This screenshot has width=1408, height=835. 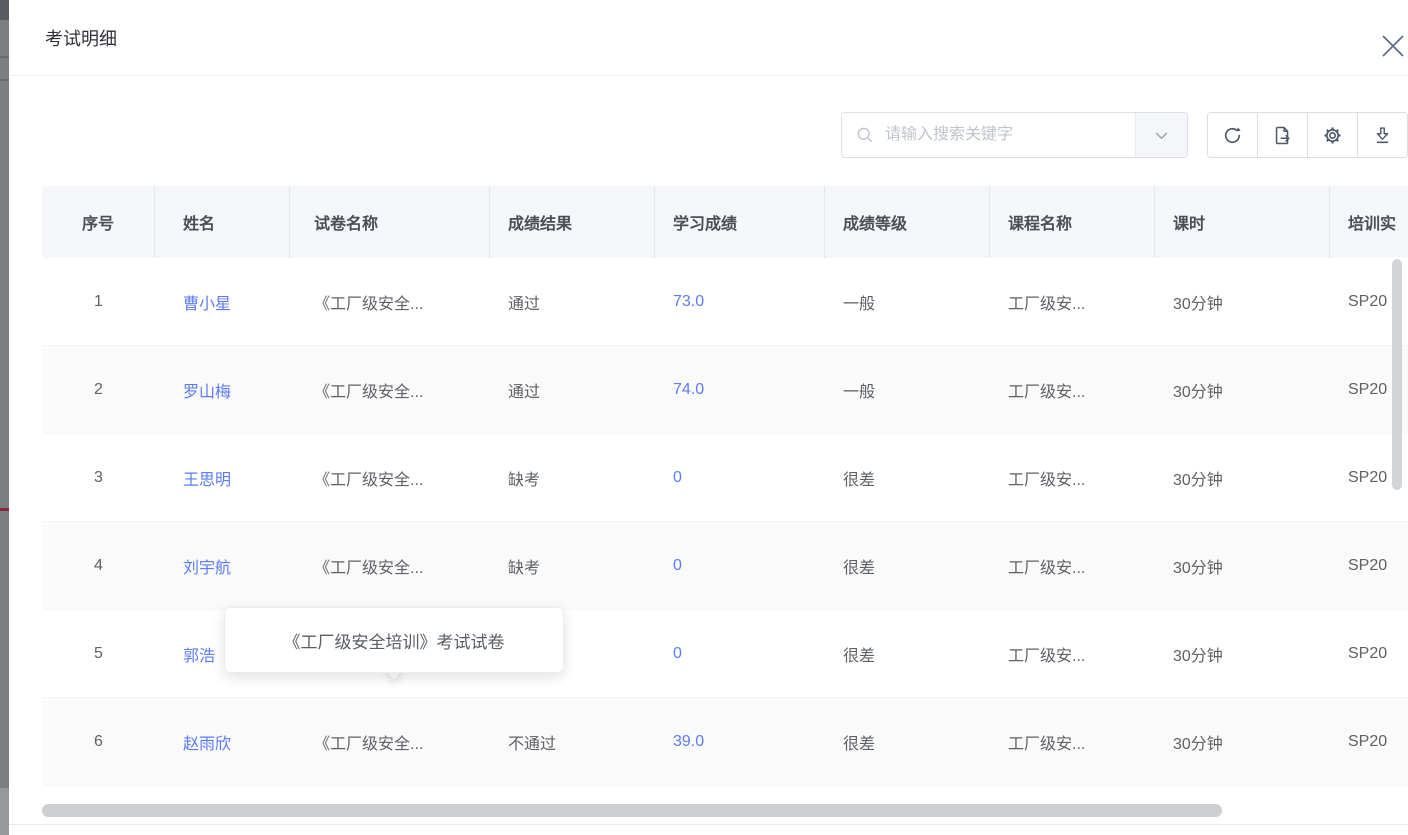 I want to click on search-field-area, so click(x=988, y=135).